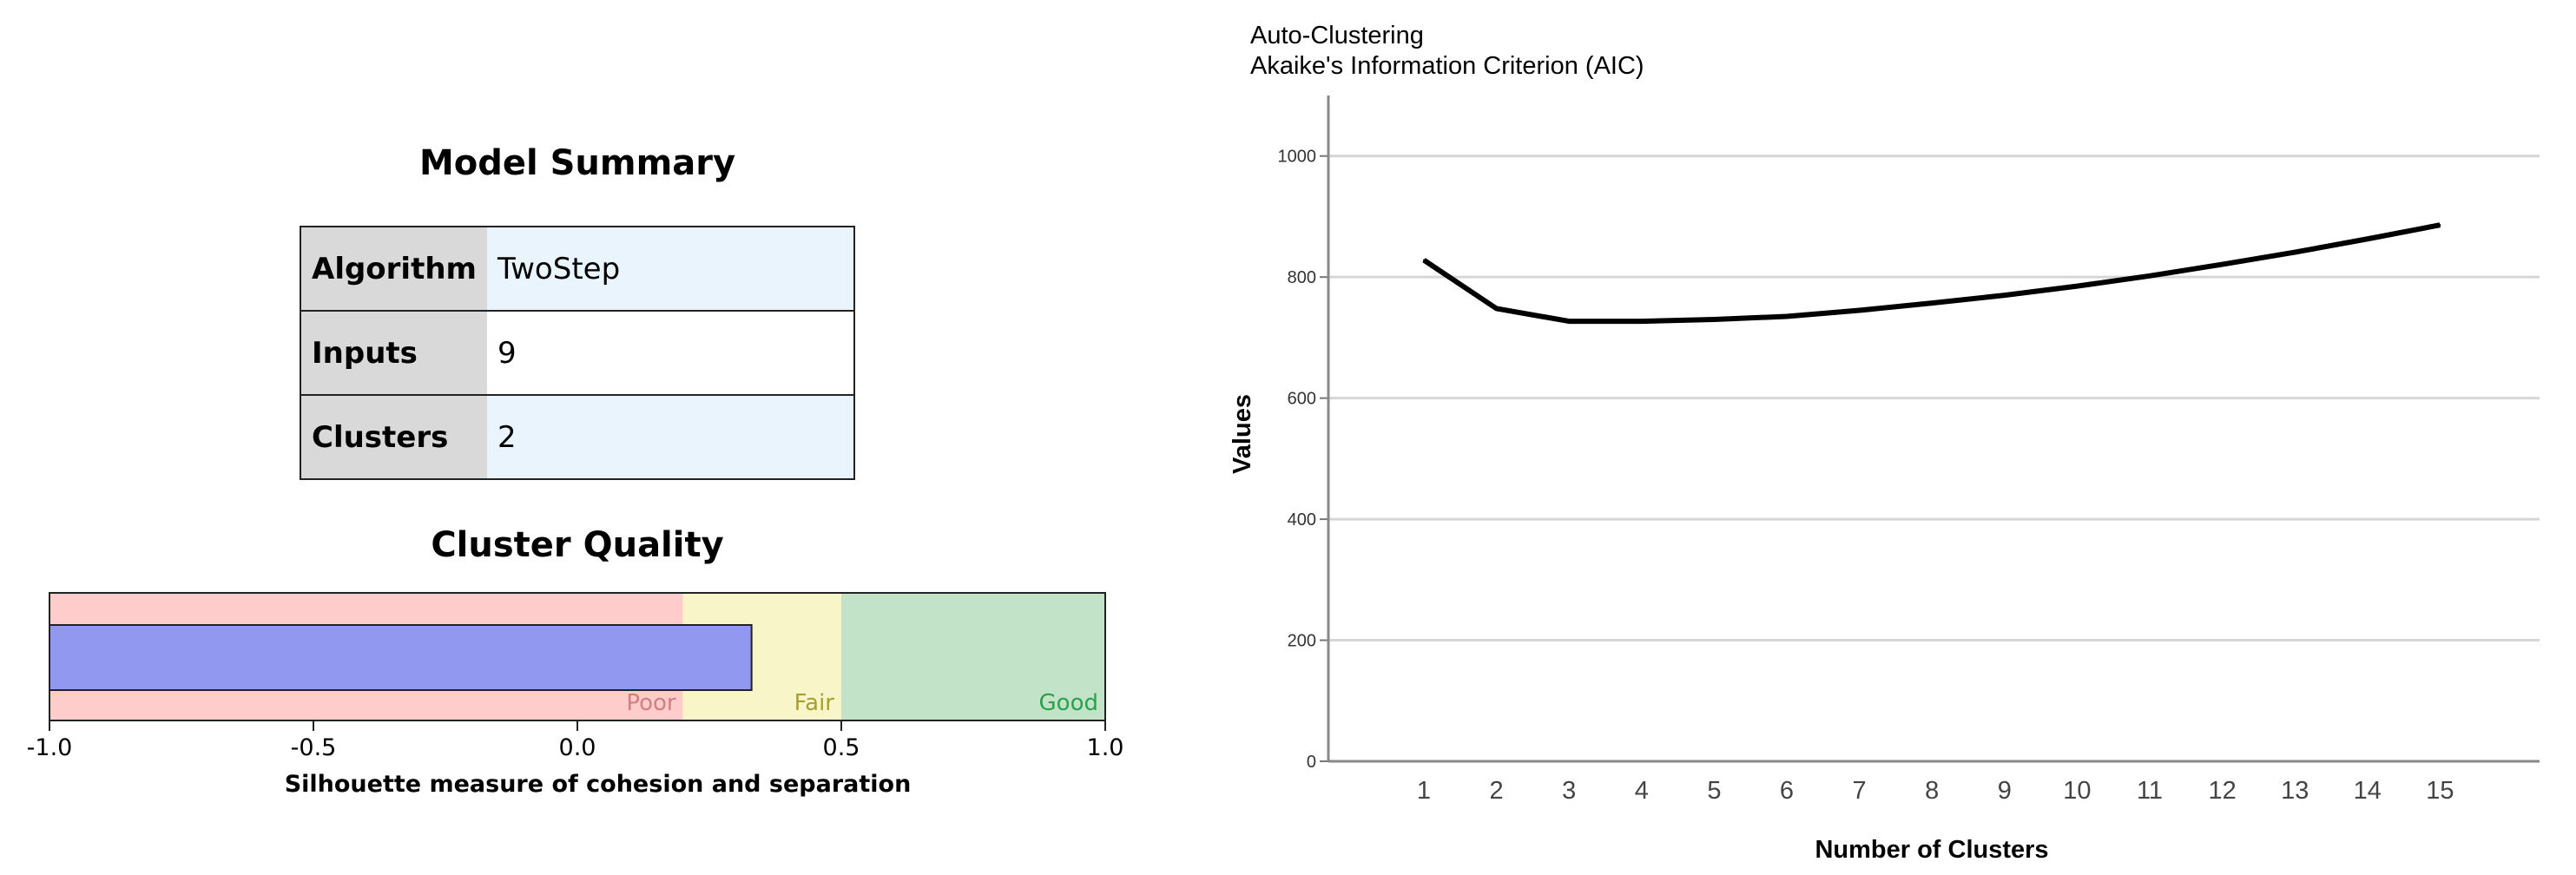 The height and width of the screenshot is (875, 2576). What do you see at coordinates (393, 353) in the screenshot?
I see `row-label-inputs: Inputs` at bounding box center [393, 353].